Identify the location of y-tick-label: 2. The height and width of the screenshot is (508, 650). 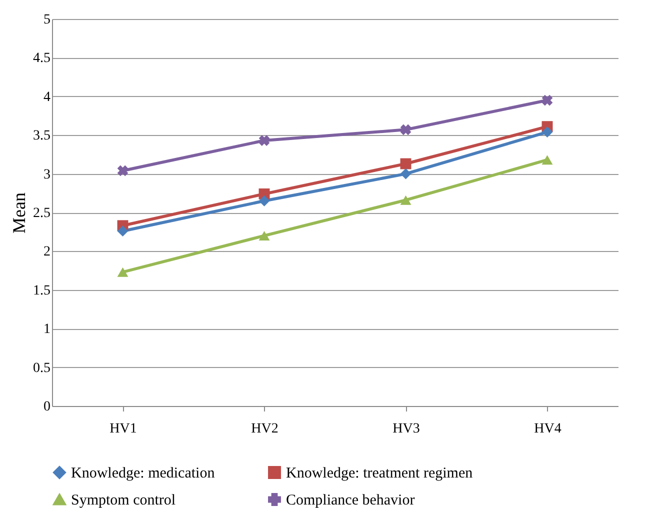
(47, 252).